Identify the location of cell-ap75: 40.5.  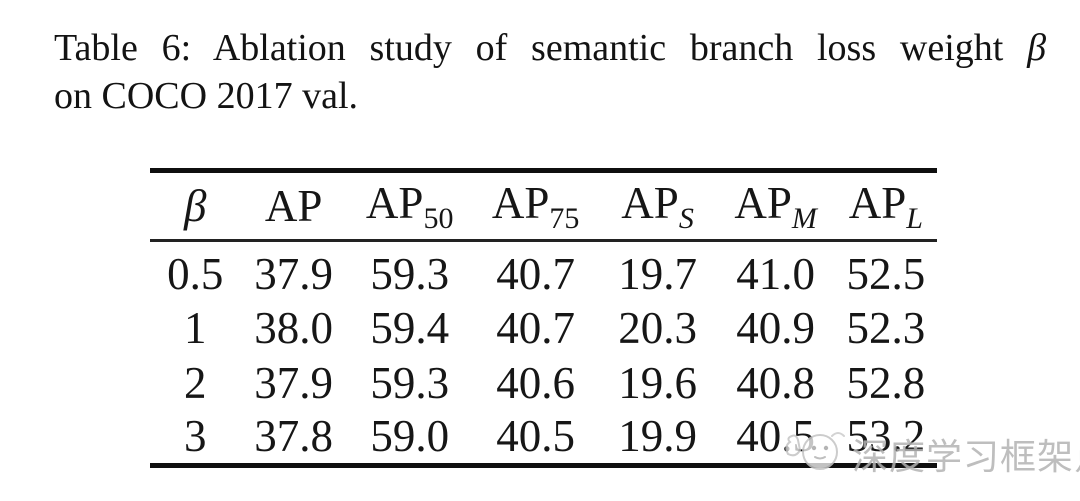
(535, 436).